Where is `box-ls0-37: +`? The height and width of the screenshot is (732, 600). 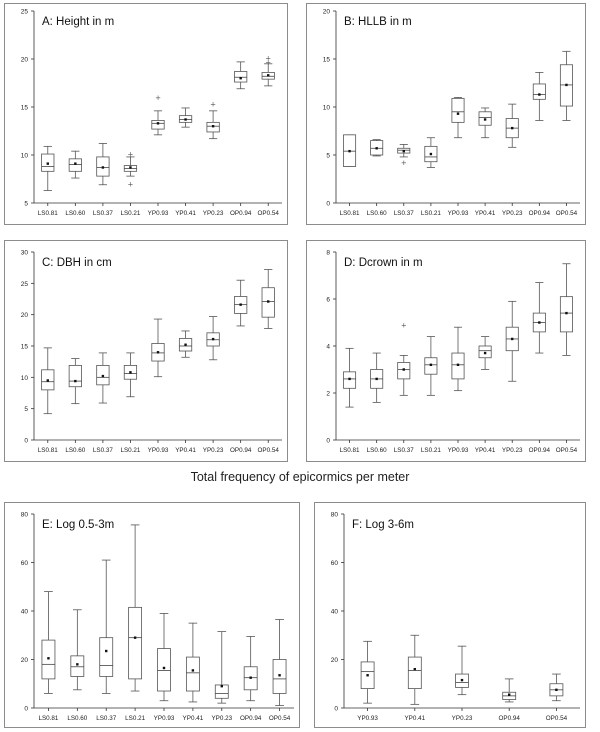
box-ls0-37: + is located at coordinates (404, 155).